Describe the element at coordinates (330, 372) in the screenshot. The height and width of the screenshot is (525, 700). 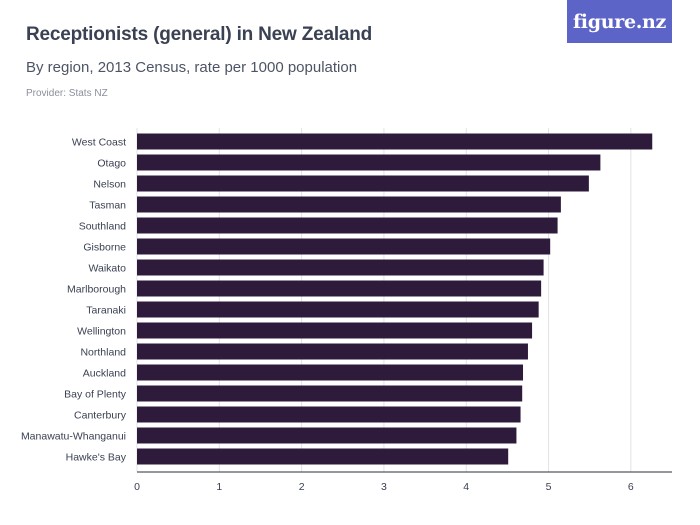
I see `bar-auckland` at that location.